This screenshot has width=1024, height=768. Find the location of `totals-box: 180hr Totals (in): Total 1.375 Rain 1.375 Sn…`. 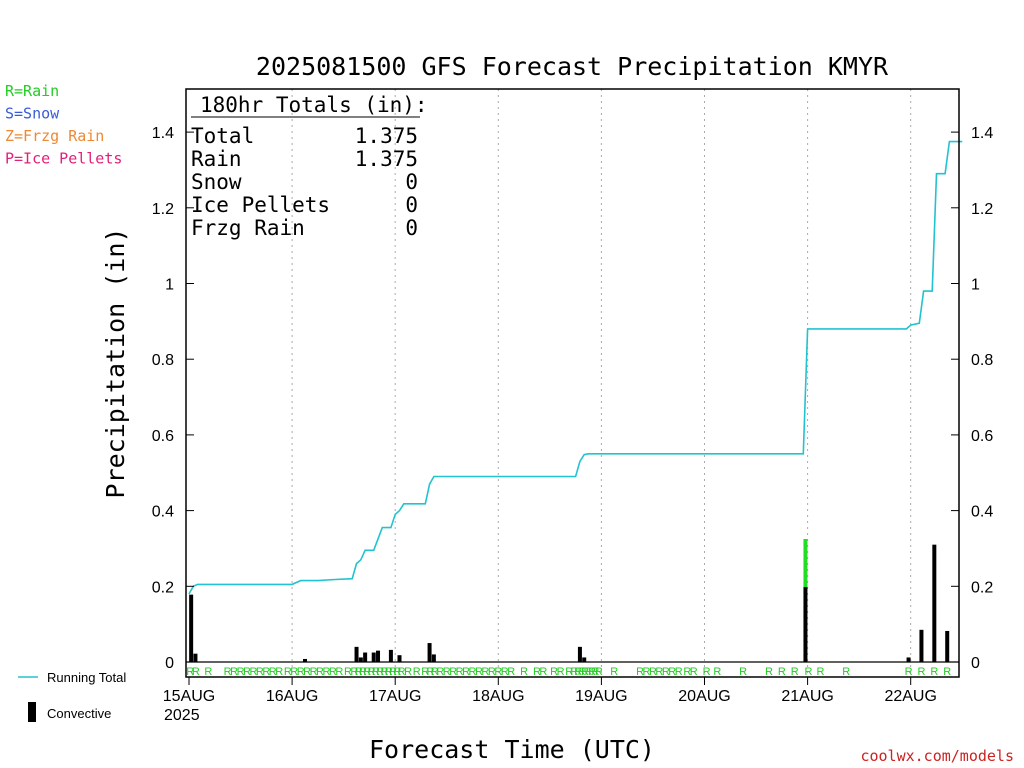

totals-box: 180hr Totals (in): Total 1.375 Rain 1.375 Sn… is located at coordinates (309, 166).